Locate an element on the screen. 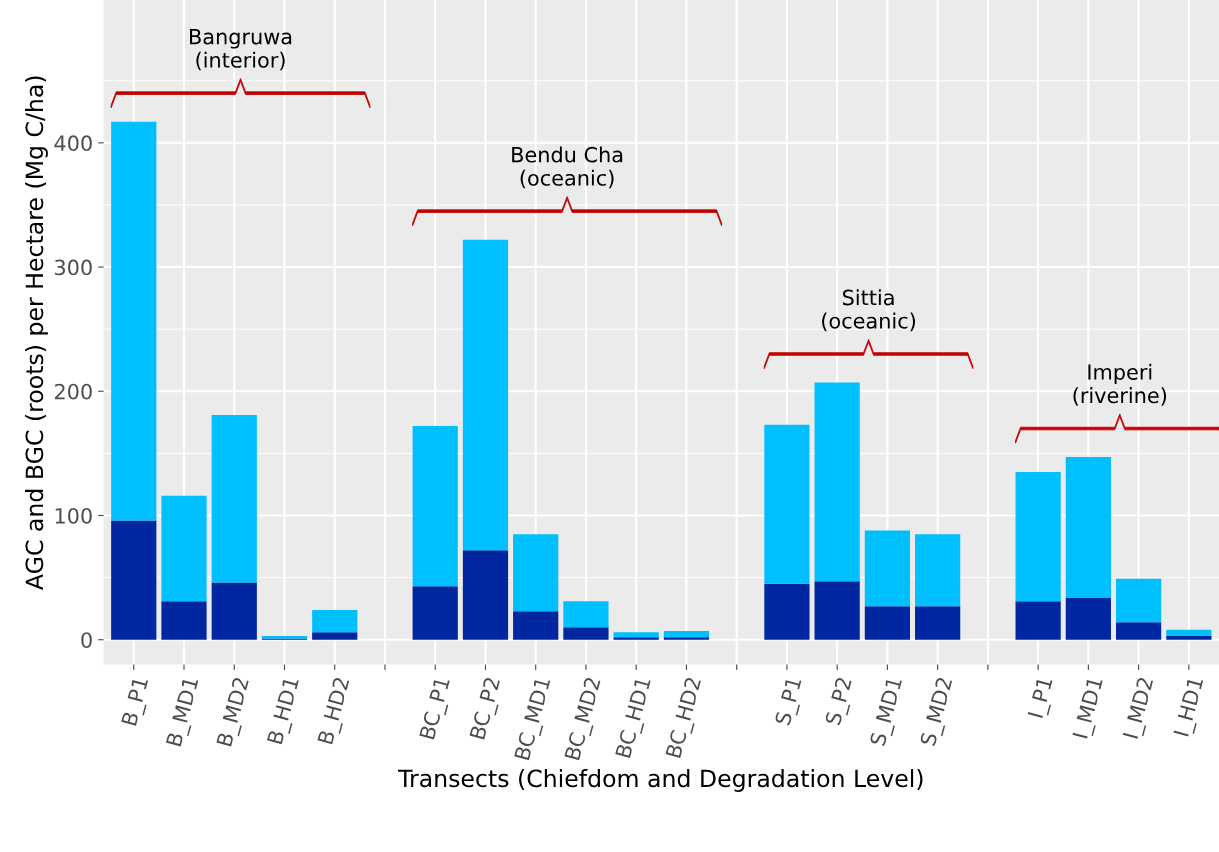 This screenshot has width=1219, height=852. annotation: Bendu Cha (oceanic) is located at coordinates (567, 167).